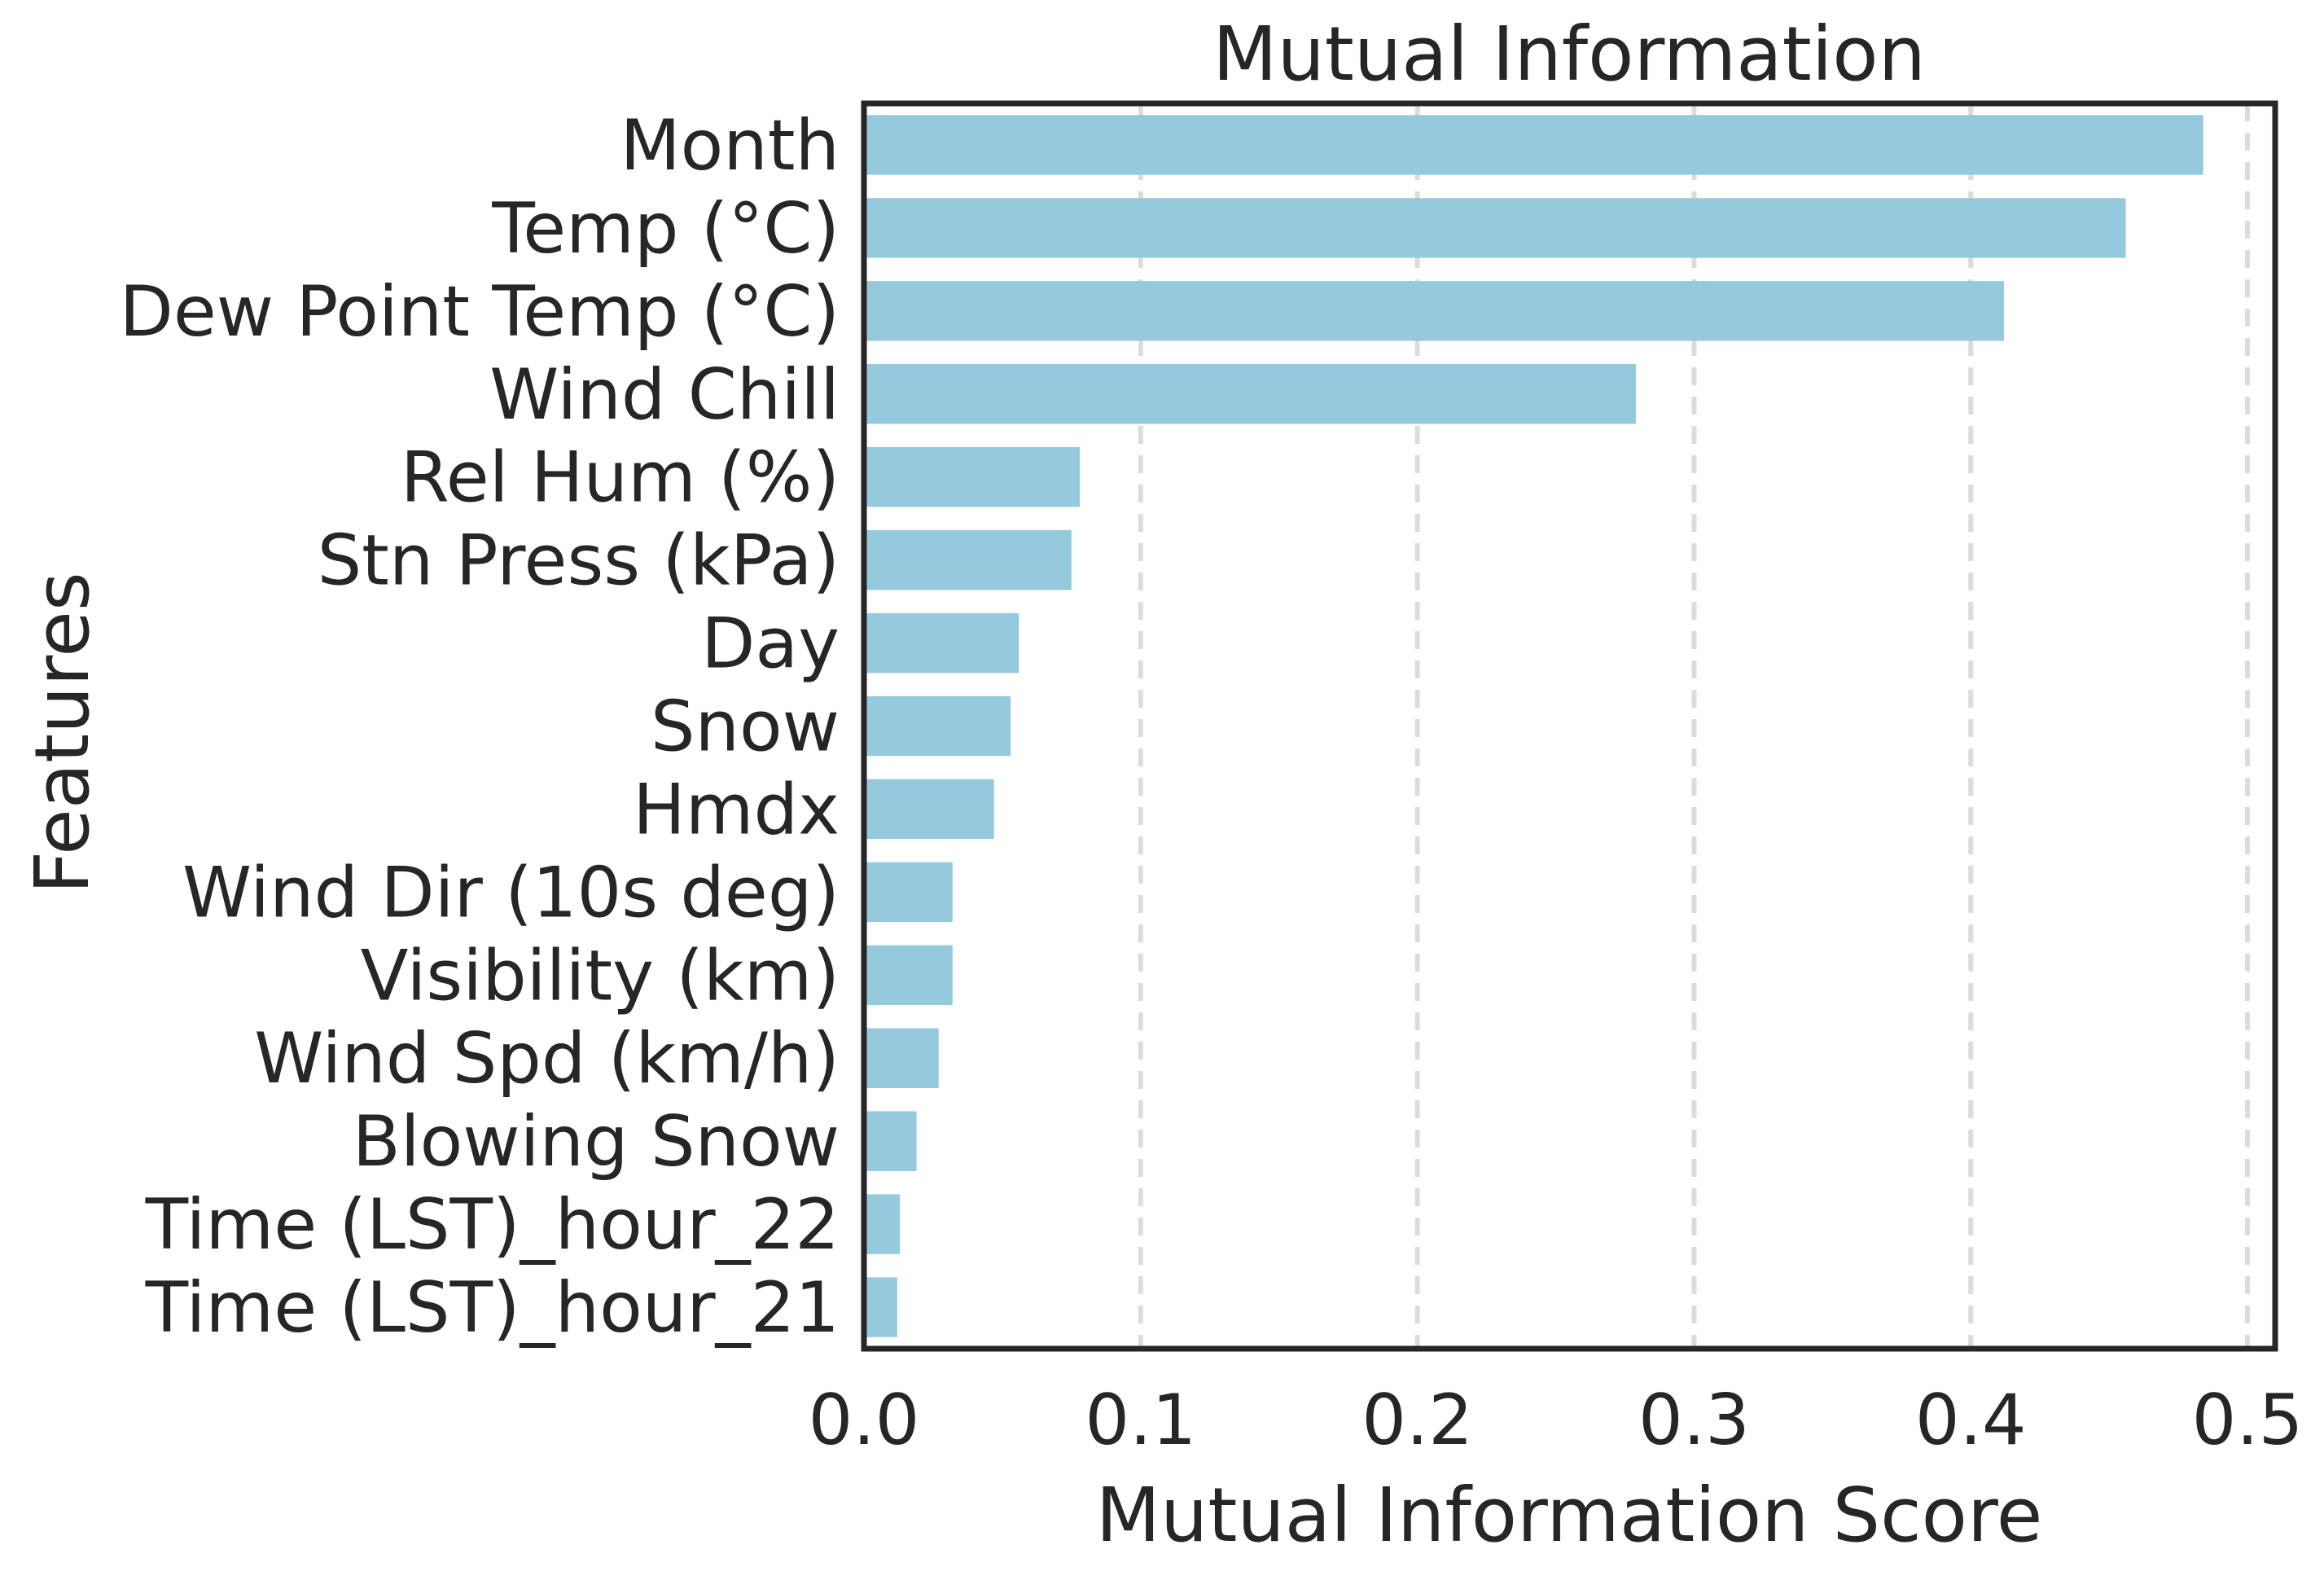  I want to click on x-tick-label: 0.5, so click(2248, 1421).